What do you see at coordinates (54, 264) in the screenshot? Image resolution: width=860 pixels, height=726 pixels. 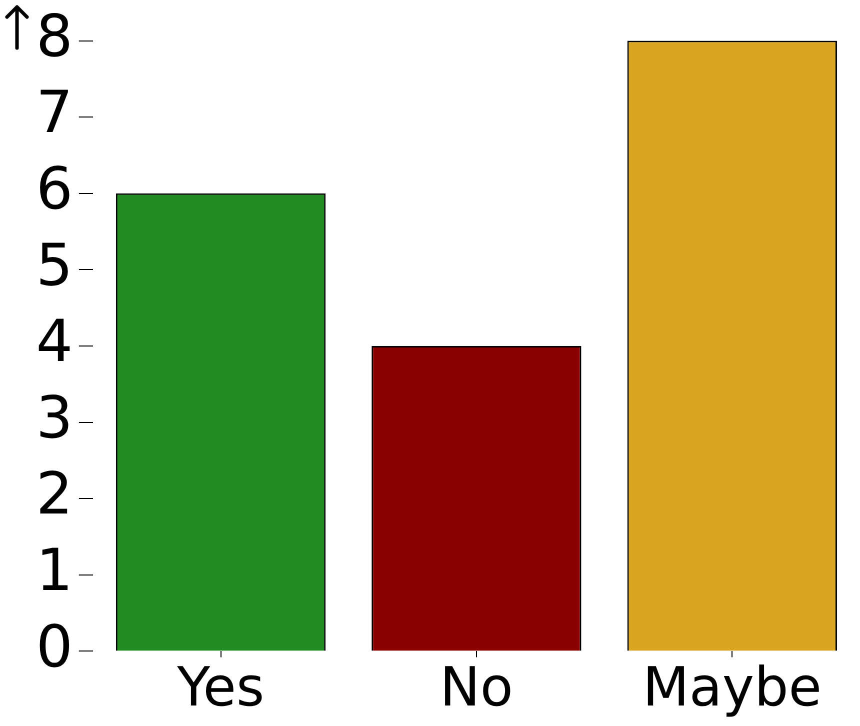 I see `y-tick-label: 5` at bounding box center [54, 264].